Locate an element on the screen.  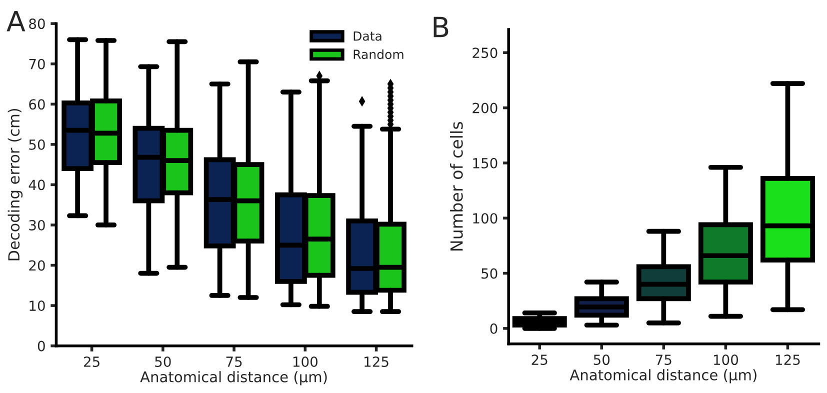
y-tick-label: 20 is located at coordinates (37, 265).